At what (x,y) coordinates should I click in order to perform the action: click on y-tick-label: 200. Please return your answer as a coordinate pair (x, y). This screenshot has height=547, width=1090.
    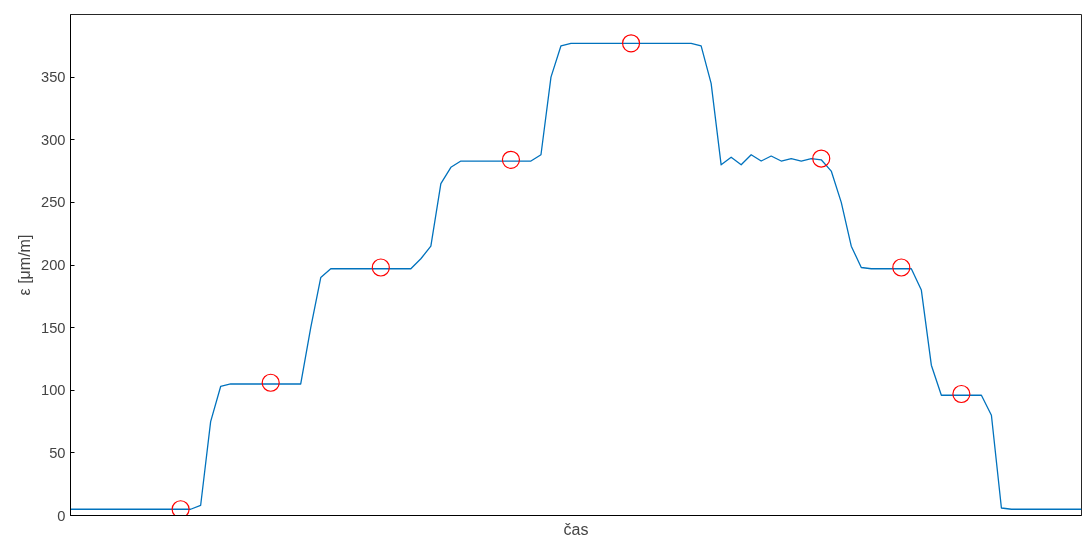
    Looking at the image, I should click on (53, 265).